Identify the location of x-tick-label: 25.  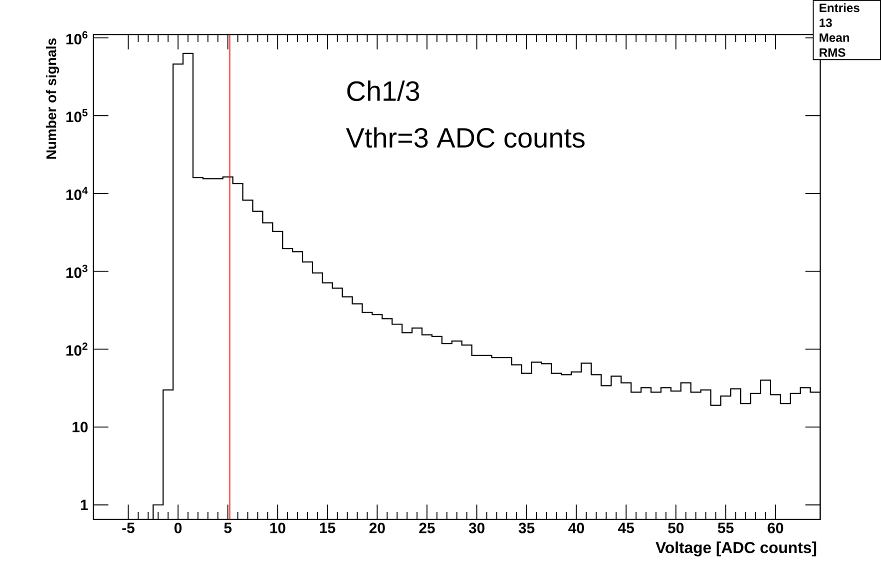
(427, 528).